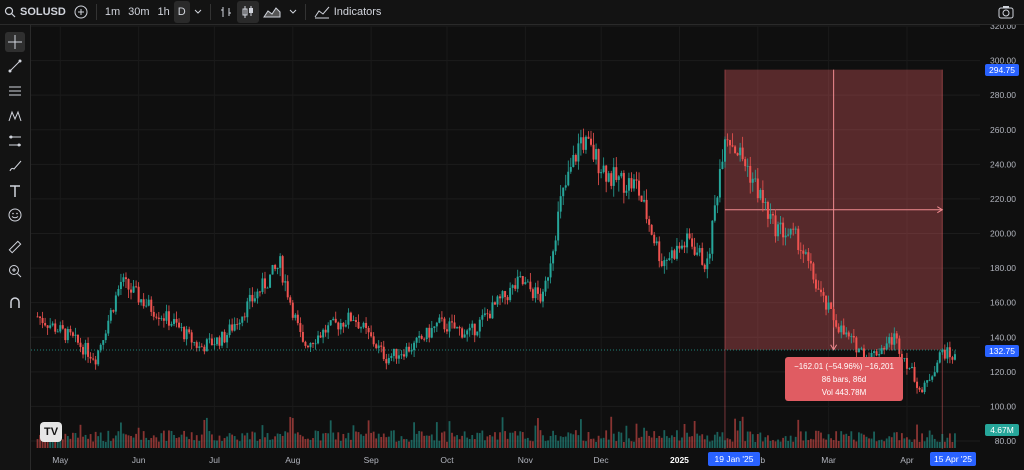  Describe the element at coordinates (15, 116) in the screenshot. I see `pattern-tool` at that location.